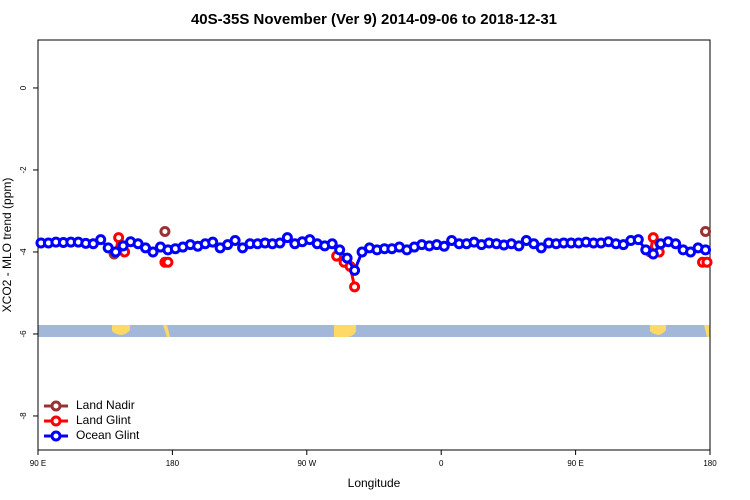  What do you see at coordinates (23, 170) in the screenshot?
I see `y-tick-label: -2` at bounding box center [23, 170].